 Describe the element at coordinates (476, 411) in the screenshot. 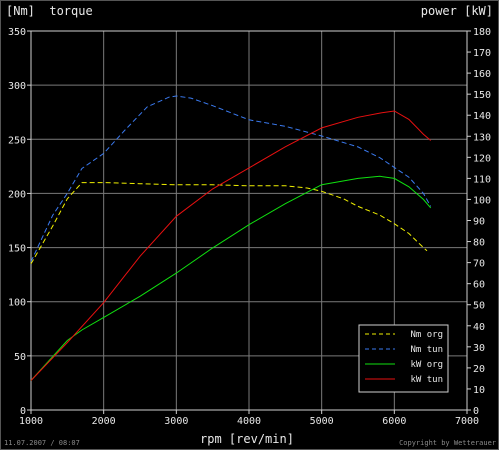

I see `right-tick-label: 0` at that location.